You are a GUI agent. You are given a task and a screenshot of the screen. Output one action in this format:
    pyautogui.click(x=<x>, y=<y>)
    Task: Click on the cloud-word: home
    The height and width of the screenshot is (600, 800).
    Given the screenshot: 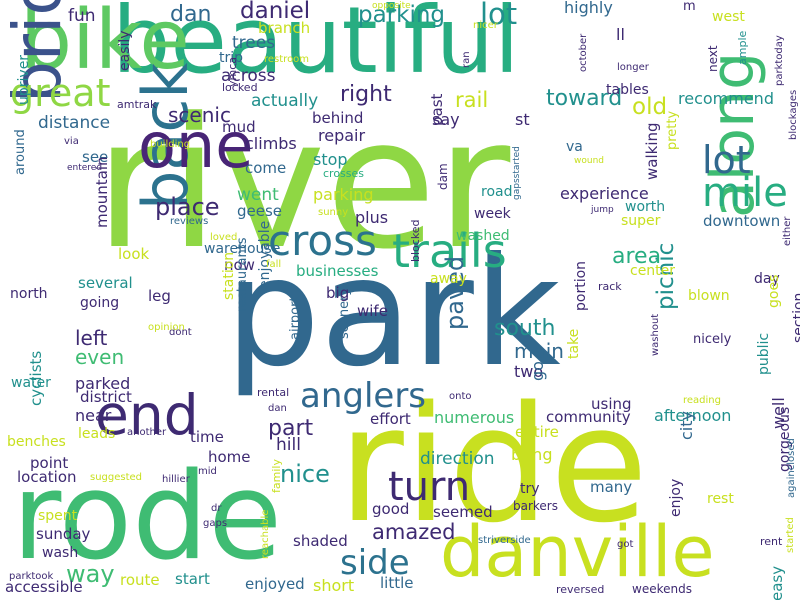 What is the action you would take?
    pyautogui.click(x=229, y=457)
    